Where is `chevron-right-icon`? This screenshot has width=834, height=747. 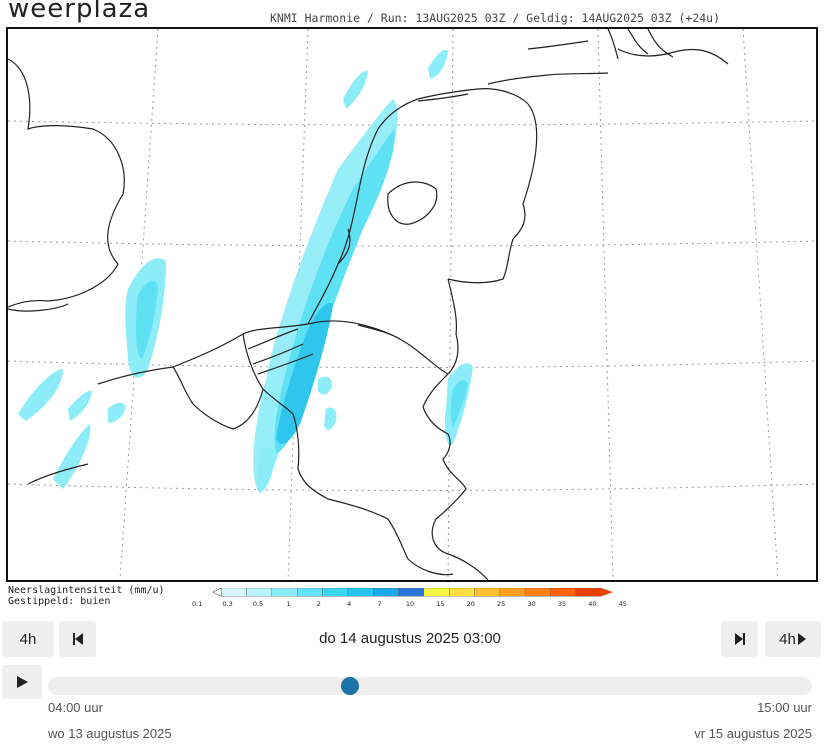 chevron-right-icon is located at coordinates (801, 639).